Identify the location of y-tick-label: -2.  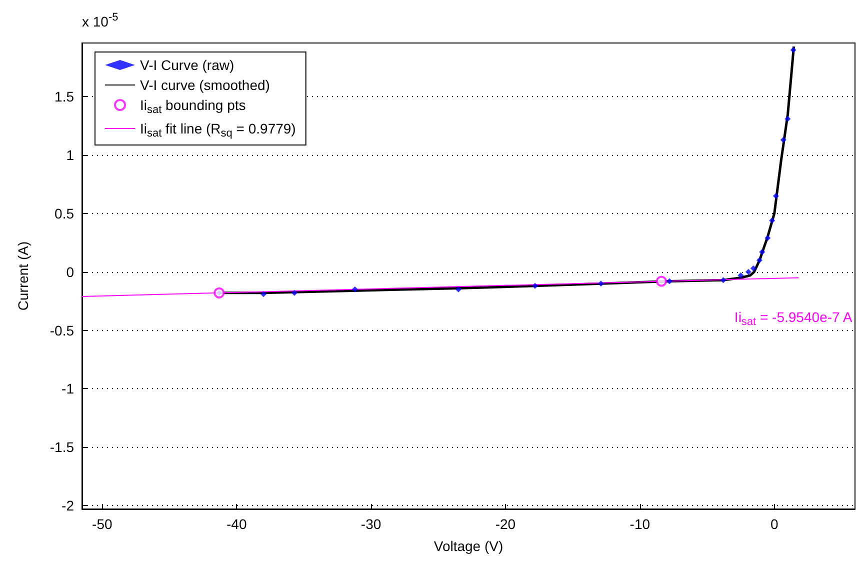
(68, 505).